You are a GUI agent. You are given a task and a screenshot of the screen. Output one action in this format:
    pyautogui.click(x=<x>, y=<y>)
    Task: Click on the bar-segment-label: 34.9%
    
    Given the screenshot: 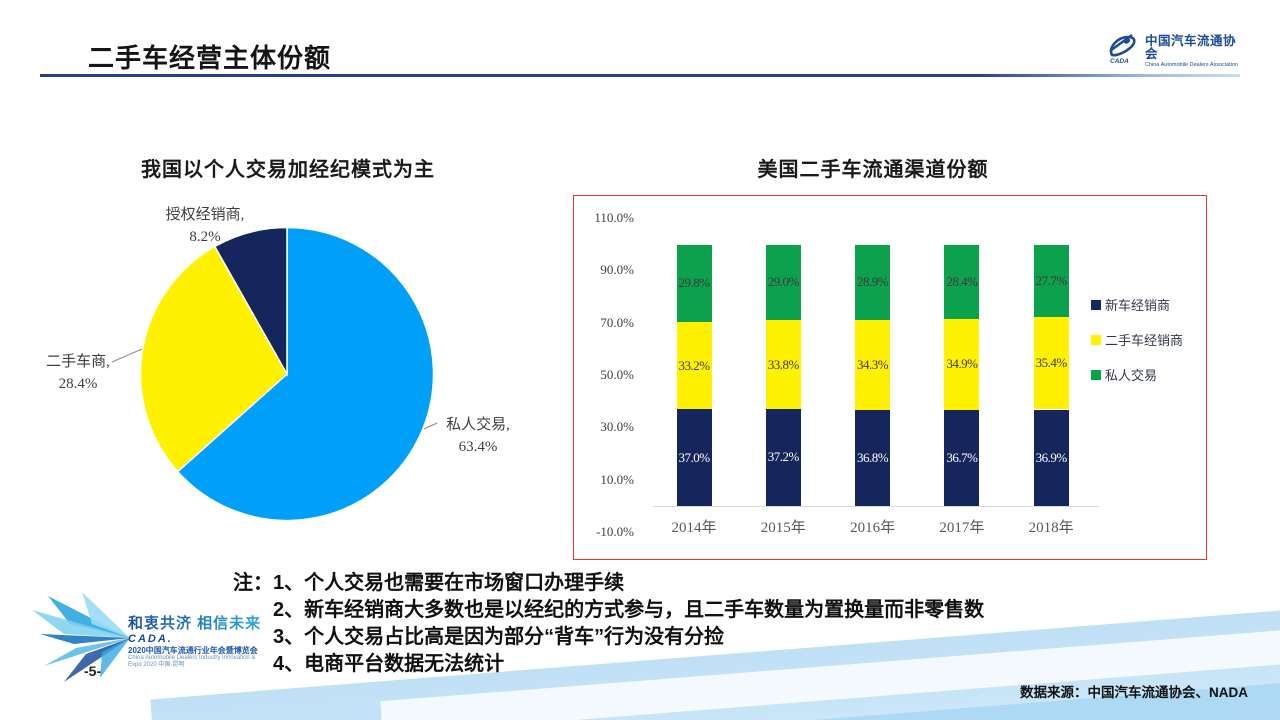 What is the action you would take?
    pyautogui.click(x=962, y=364)
    